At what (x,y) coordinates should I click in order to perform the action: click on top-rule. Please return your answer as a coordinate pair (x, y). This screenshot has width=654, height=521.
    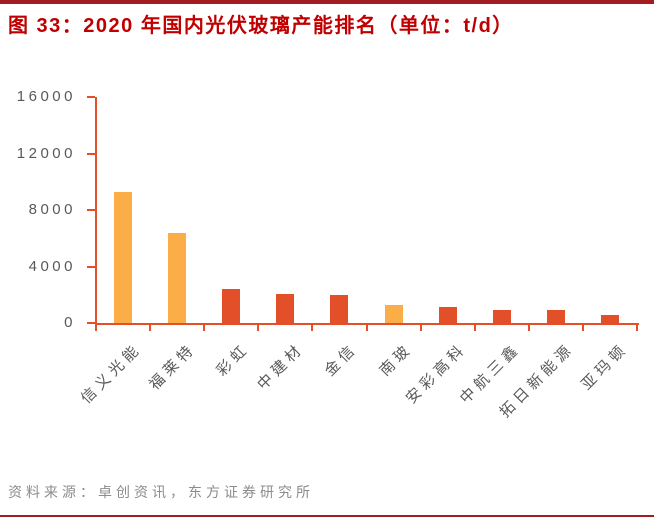
    Looking at the image, I should click on (327, 2).